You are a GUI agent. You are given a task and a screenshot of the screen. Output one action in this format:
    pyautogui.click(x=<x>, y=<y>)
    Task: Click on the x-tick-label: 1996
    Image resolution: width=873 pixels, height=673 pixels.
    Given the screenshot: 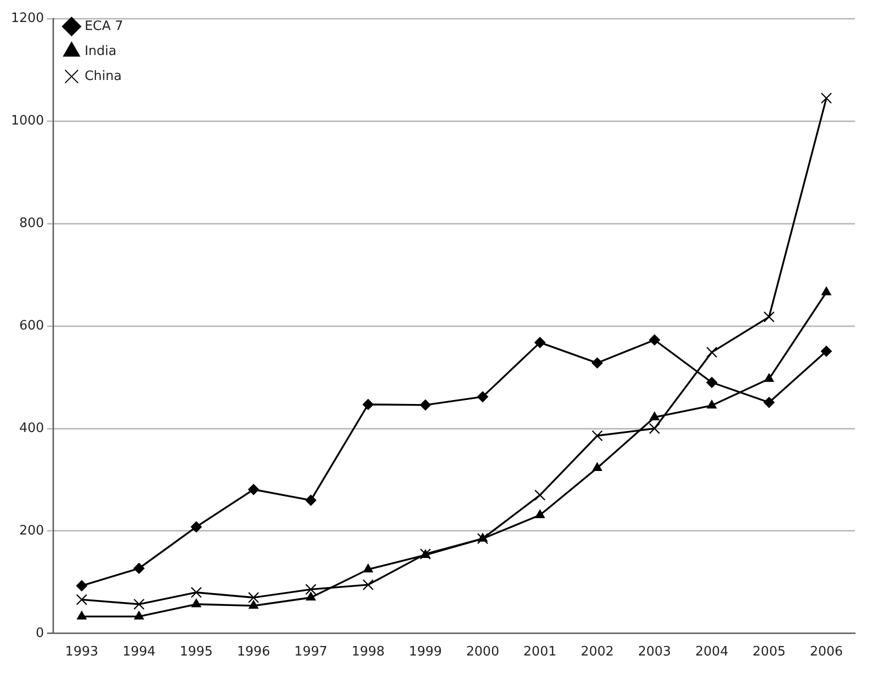 What is the action you would take?
    pyautogui.click(x=253, y=652)
    